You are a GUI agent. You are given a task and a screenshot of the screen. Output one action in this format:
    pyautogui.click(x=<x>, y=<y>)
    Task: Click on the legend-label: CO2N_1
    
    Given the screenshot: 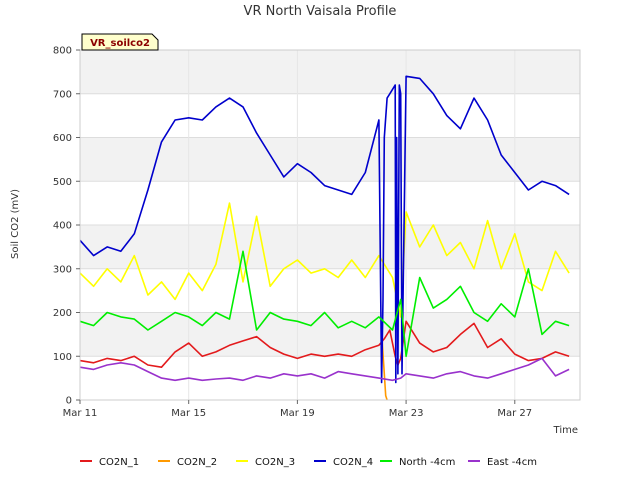 What is the action you would take?
    pyautogui.click(x=119, y=462)
    